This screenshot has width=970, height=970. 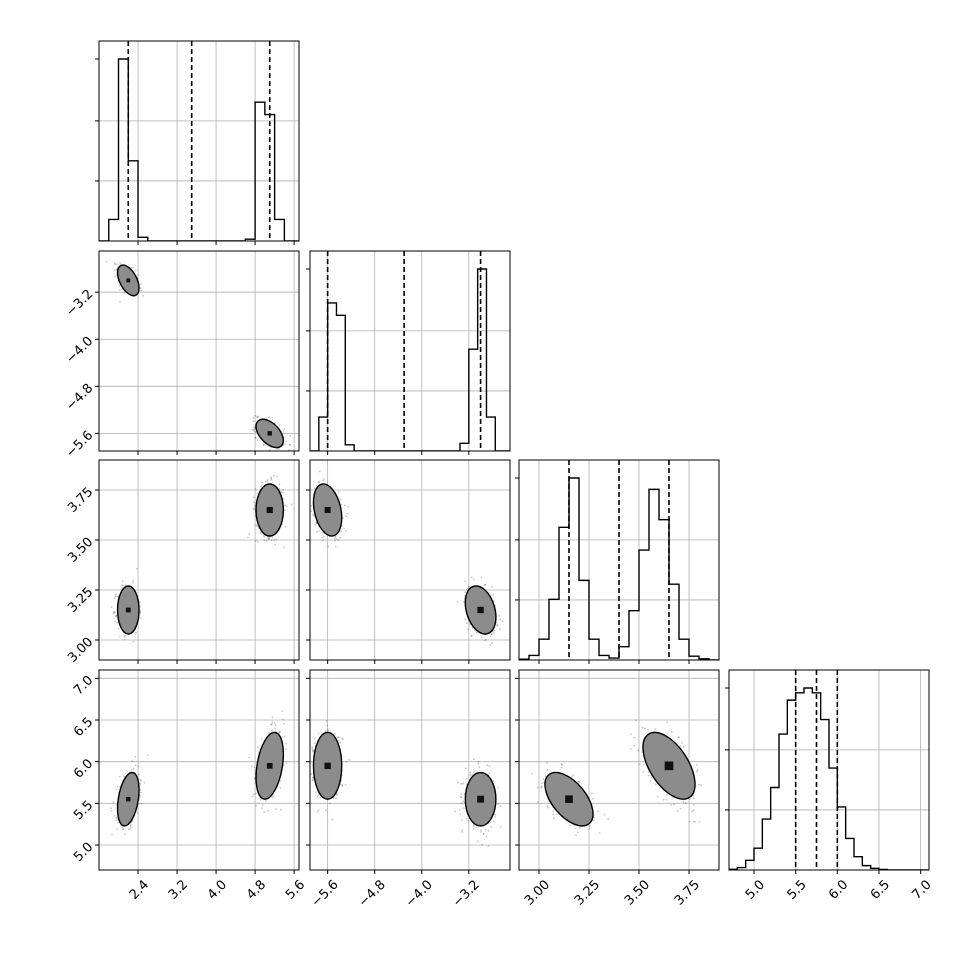 What do you see at coordinates (880, 889) in the screenshot?
I see `x-tick-label: 6.5` at bounding box center [880, 889].